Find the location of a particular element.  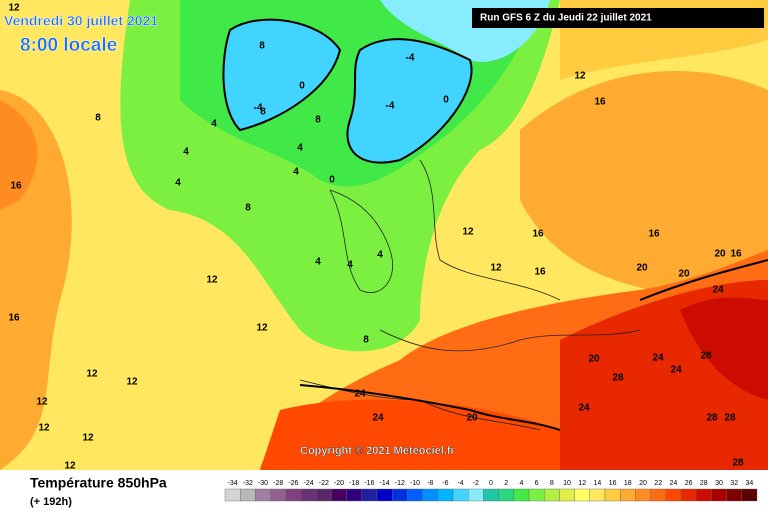

scale-label: -22 is located at coordinates (324, 483).